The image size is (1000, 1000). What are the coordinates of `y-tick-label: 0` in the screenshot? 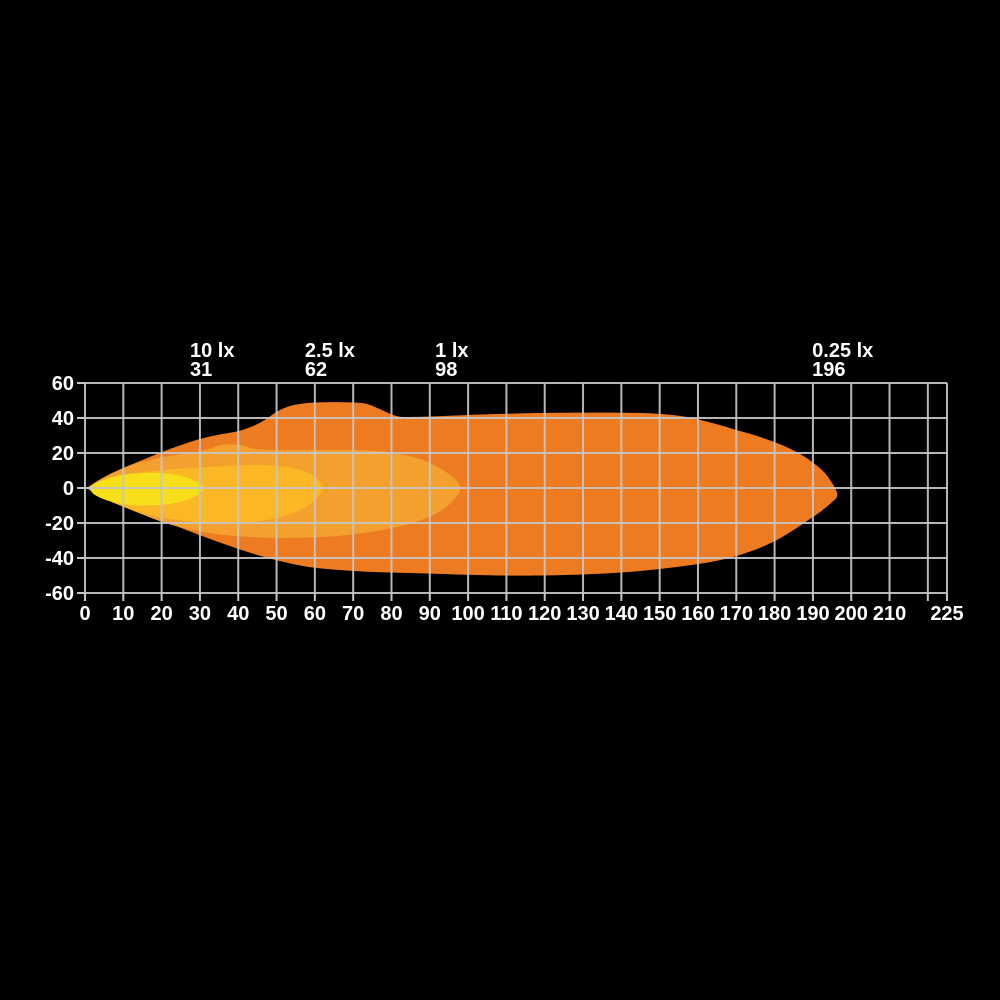 It's located at (68, 489).